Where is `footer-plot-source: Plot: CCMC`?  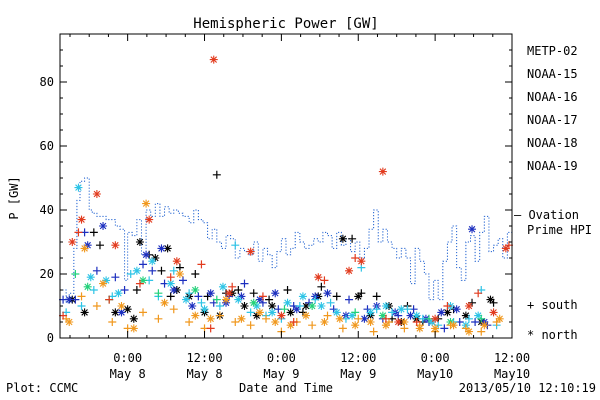
footer-plot-source: Plot: CCMC is located at coordinates (42, 388).